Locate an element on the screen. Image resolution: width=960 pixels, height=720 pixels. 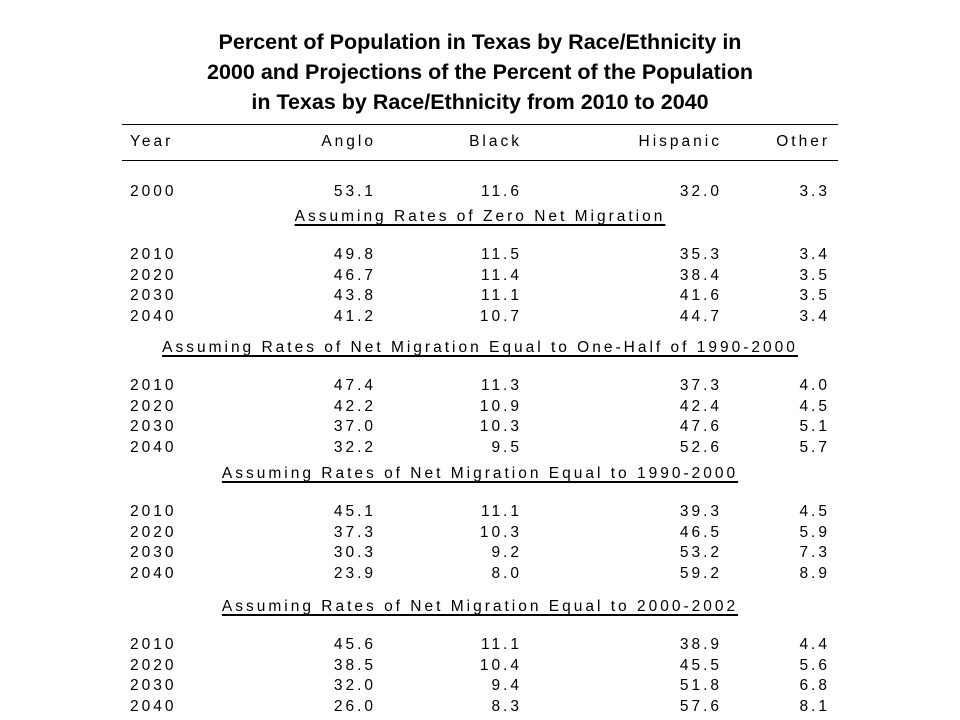
cell-other: 5.1 is located at coordinates (814, 426).